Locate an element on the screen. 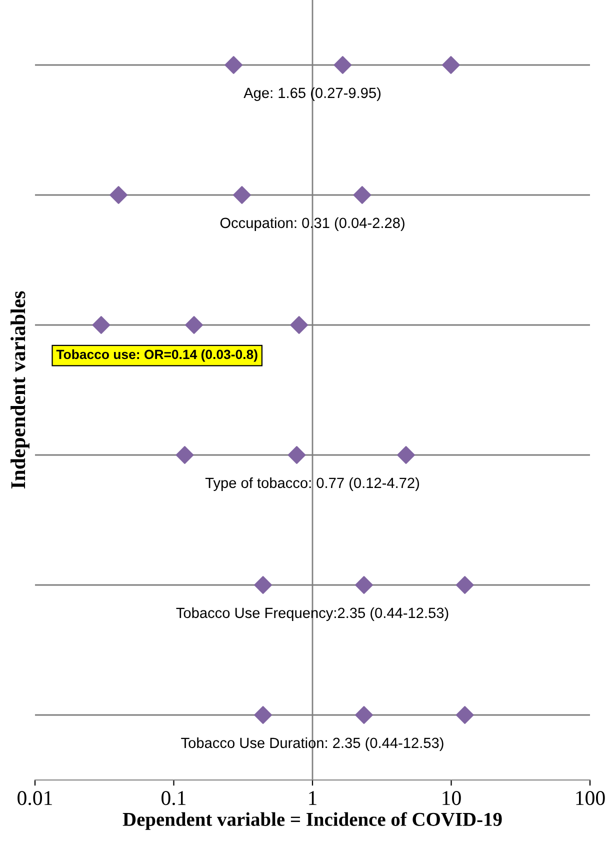 The height and width of the screenshot is (845, 606). x-tick-label: 0.01 is located at coordinates (35, 798).